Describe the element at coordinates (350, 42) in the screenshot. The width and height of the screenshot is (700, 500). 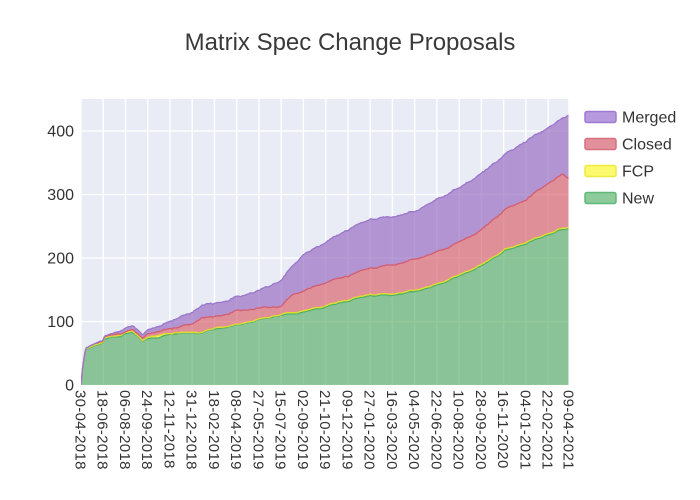
I see `chart-title: Matrix Spec Change Proposals` at that location.